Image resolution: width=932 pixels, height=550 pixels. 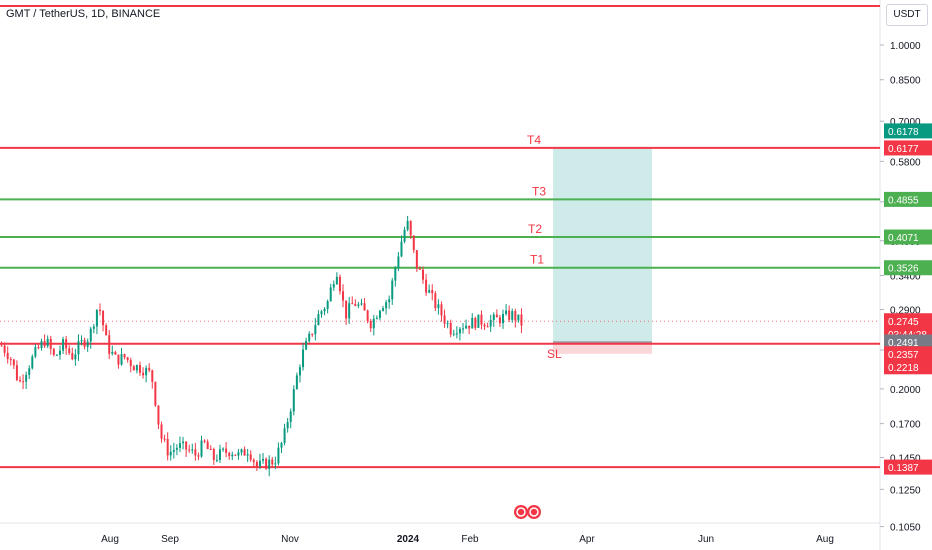 I want to click on price-badge-entry-bg, so click(x=908, y=342).